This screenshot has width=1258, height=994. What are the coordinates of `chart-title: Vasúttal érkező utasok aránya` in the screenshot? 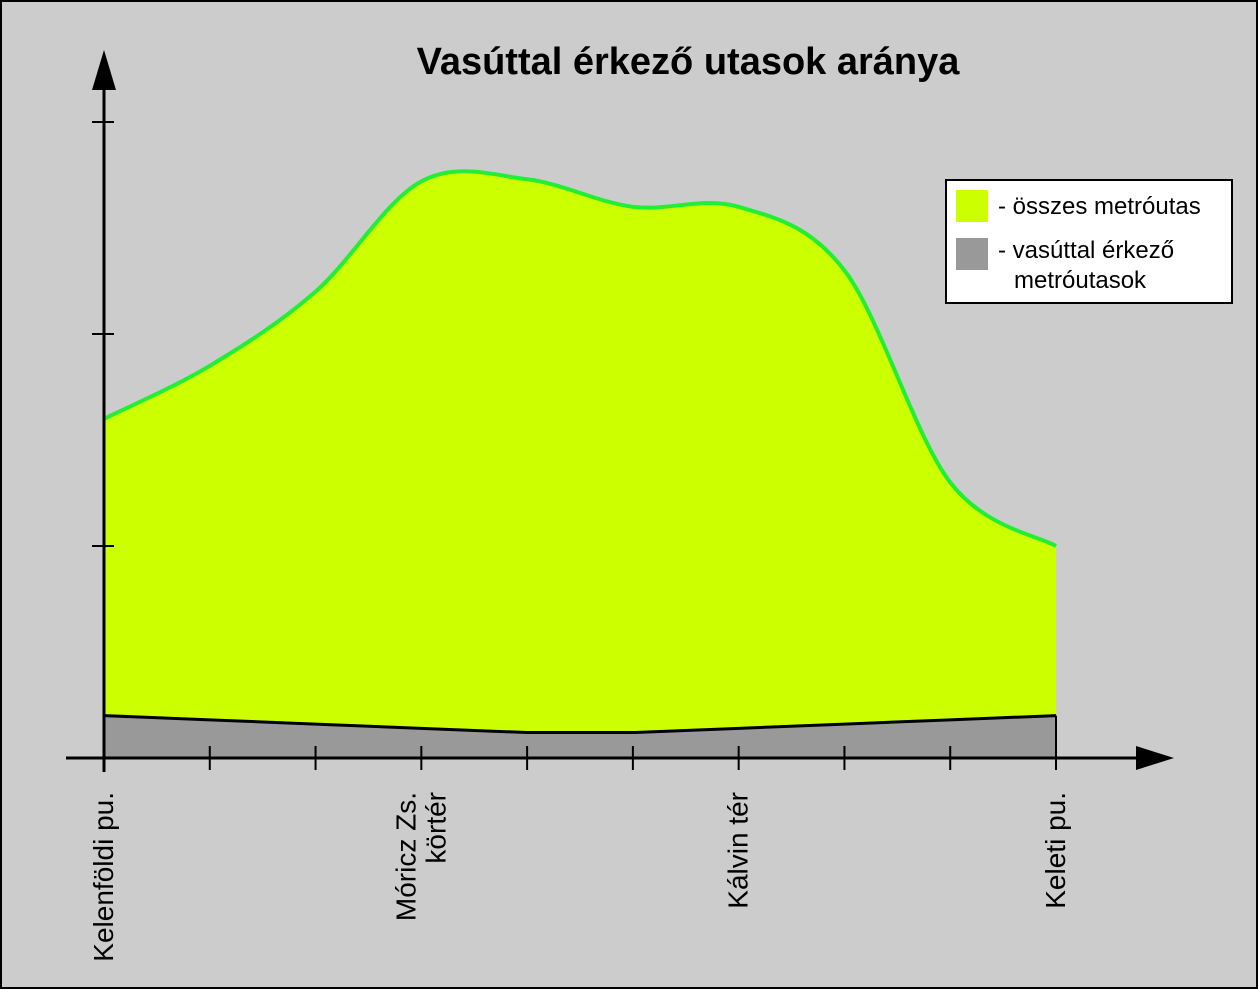 It's located at (689, 62).